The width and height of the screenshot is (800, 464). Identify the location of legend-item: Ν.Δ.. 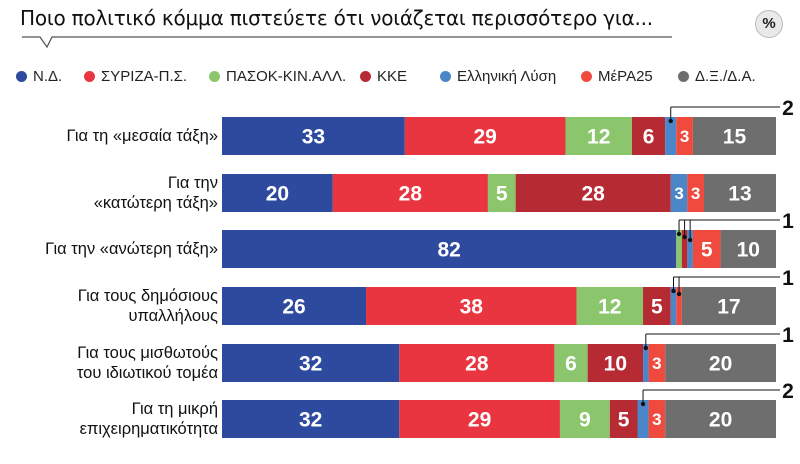
(39, 76).